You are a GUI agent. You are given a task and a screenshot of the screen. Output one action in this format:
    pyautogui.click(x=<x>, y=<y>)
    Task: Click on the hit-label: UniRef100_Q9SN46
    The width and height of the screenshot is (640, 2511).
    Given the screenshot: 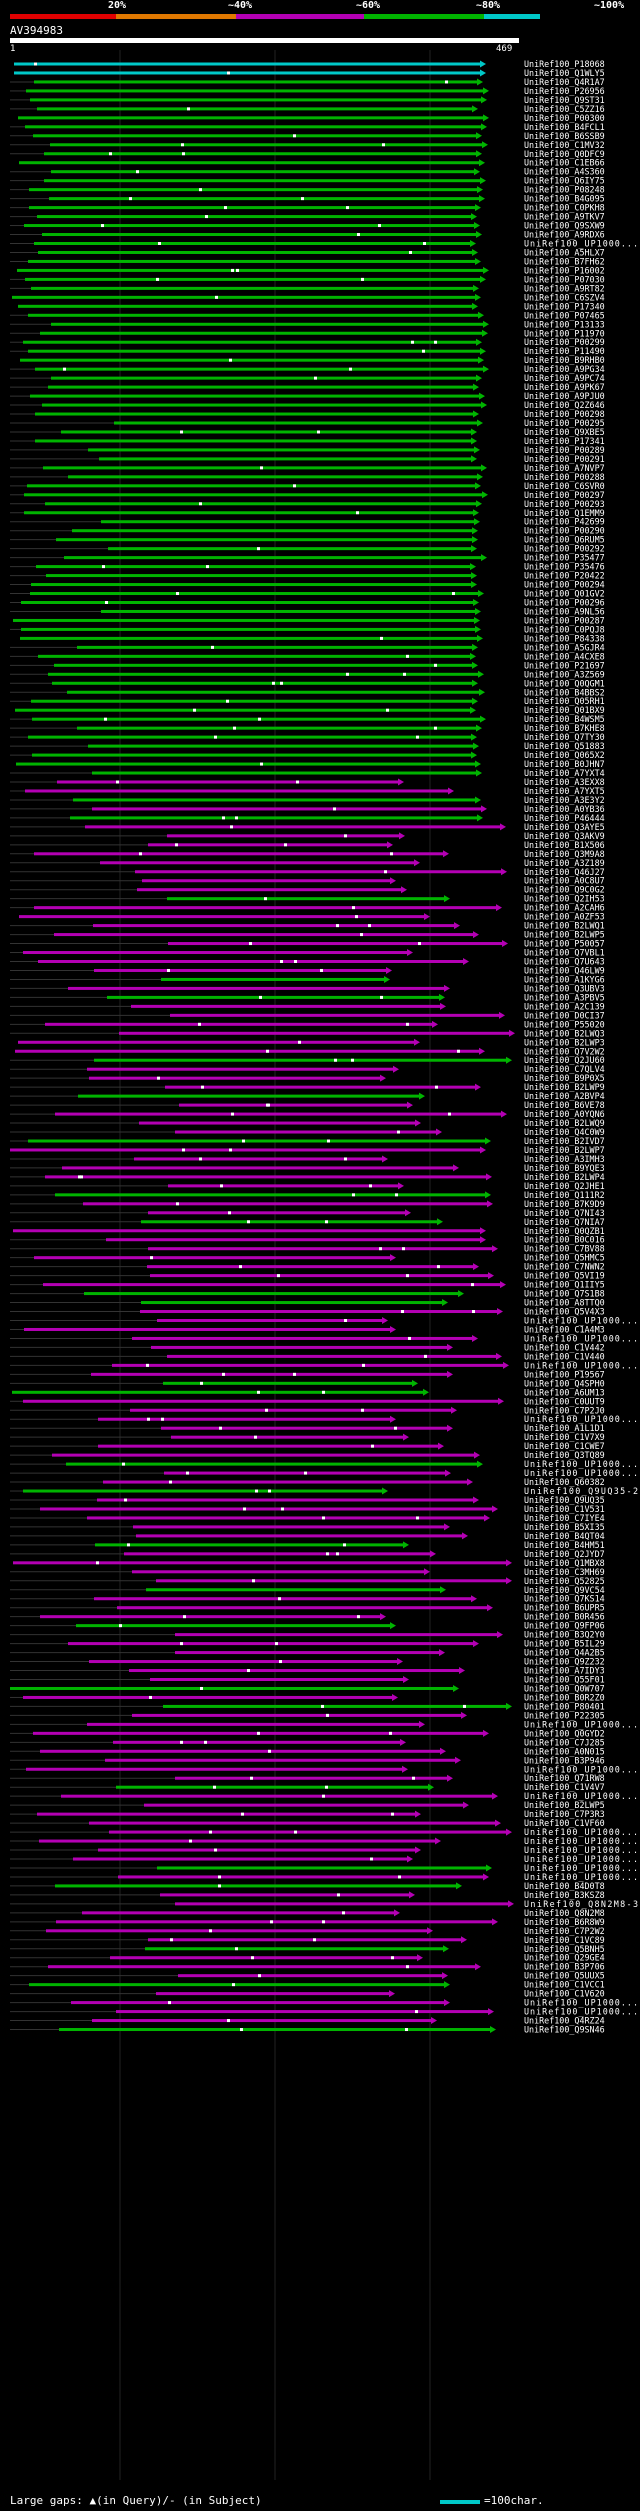 What is the action you would take?
    pyautogui.click(x=564, y=2030)
    